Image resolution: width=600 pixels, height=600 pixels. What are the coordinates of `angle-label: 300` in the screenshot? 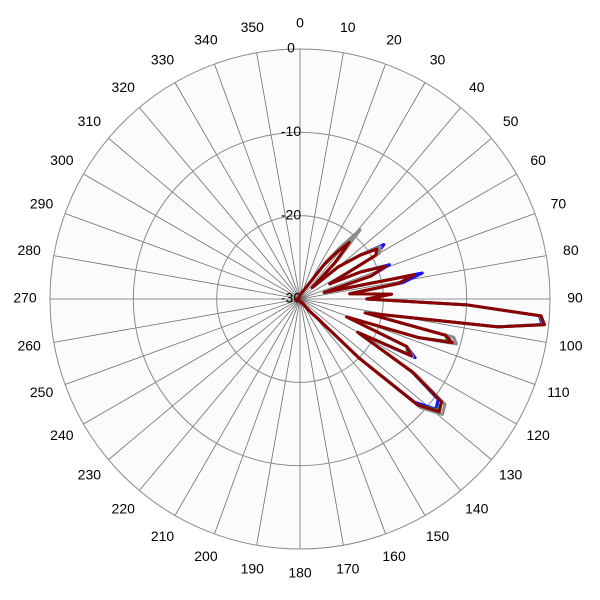 It's located at (62, 160).